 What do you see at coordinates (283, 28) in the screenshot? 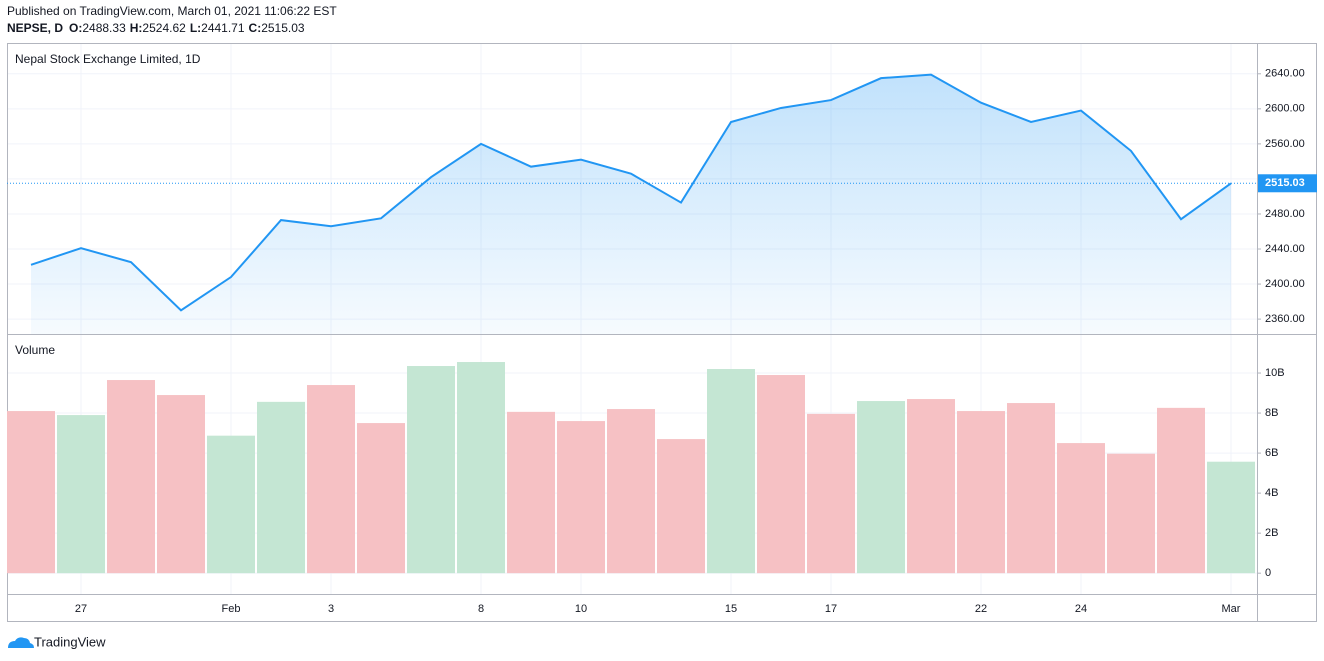
I see `ohlc-value: 2515.03` at bounding box center [283, 28].